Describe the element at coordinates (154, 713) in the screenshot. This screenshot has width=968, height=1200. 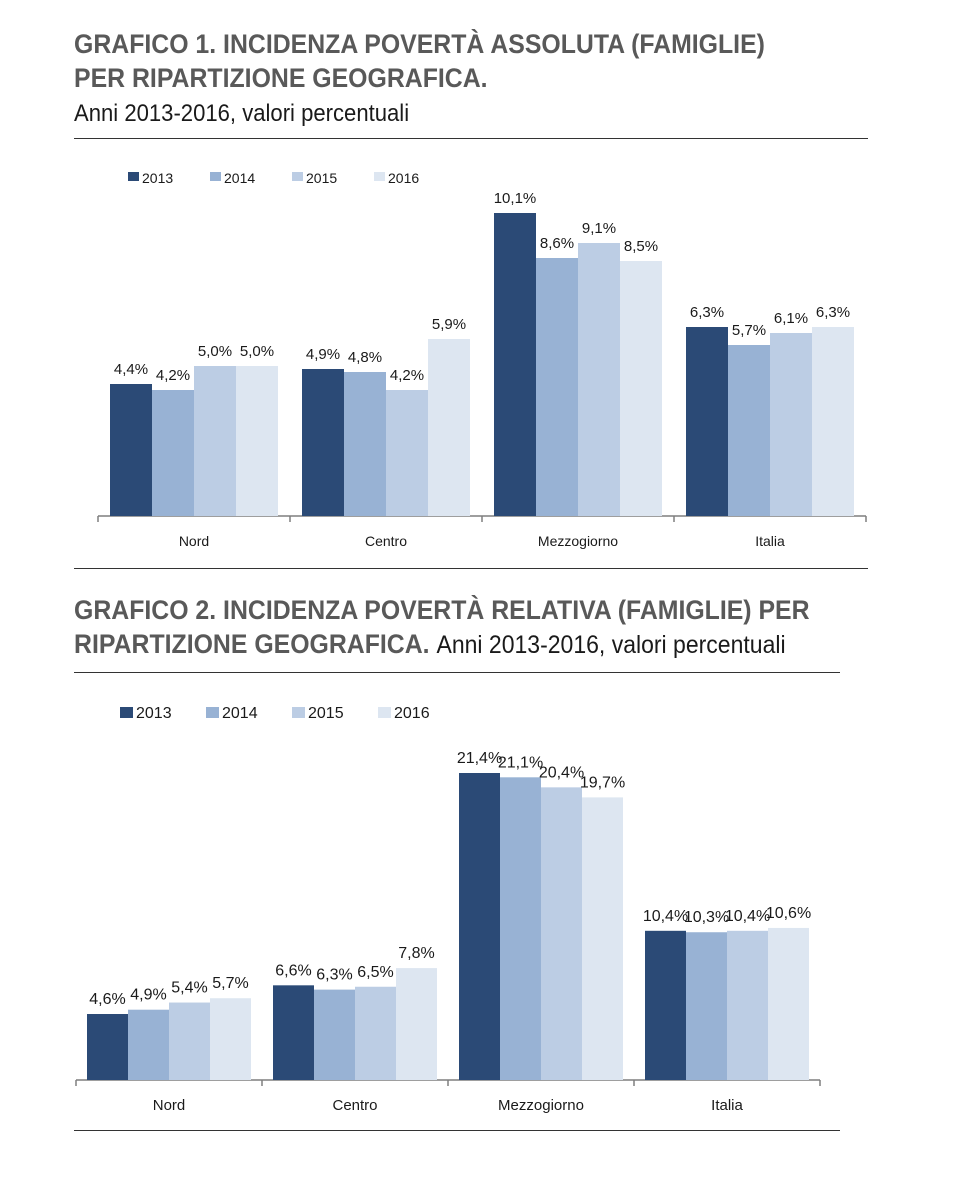
I see `chart2-legend-label-2013: 2013` at that location.